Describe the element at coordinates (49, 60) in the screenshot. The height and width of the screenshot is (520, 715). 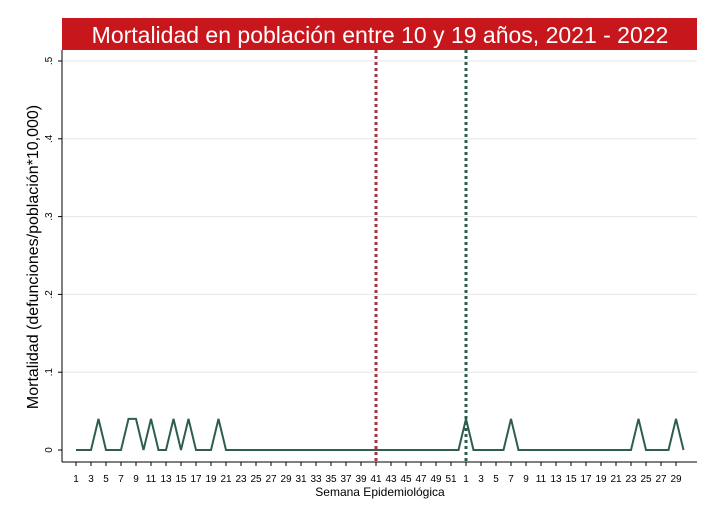
I see `y-tick-label: .5` at that location.